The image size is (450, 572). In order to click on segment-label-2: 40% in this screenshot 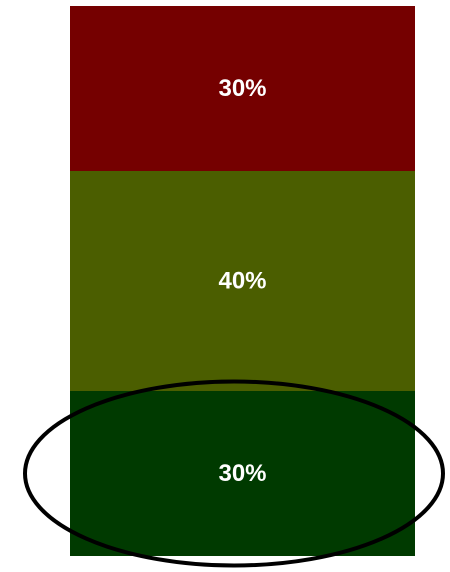, I will do `click(242, 281)`.